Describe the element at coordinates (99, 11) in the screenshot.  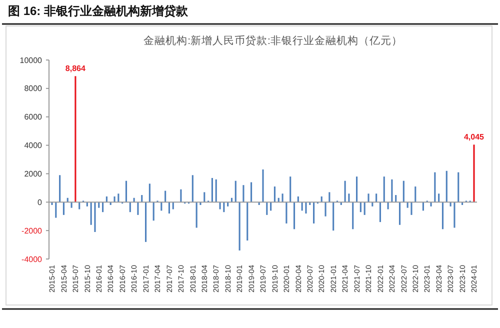
I see `chart-title: 图 16: 非银行业金融机构新增贷款` at that location.